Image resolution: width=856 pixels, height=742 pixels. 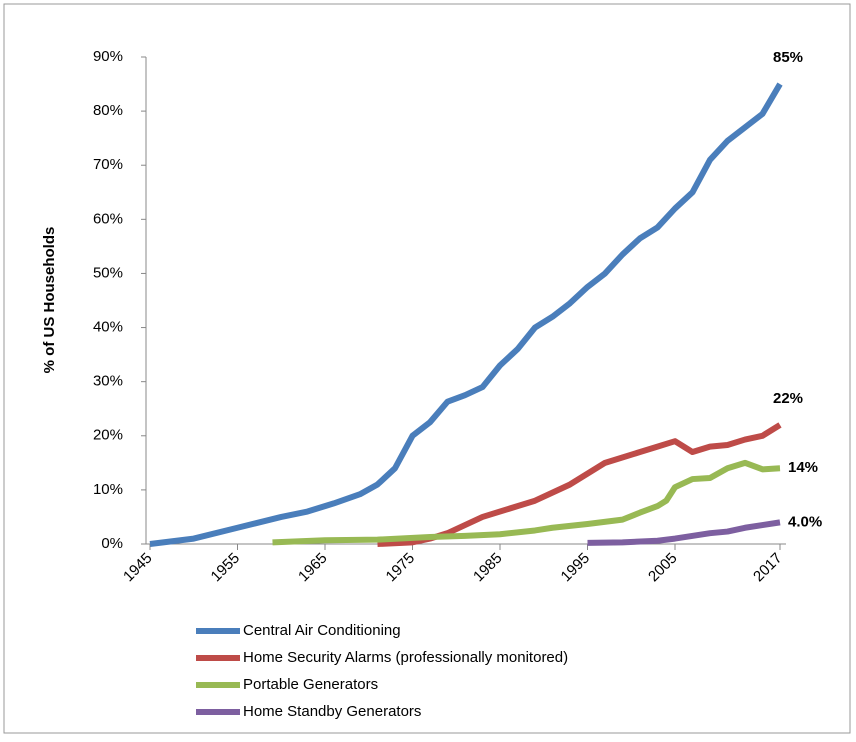 I want to click on y-axis-label: % of US Households, so click(x=49, y=300).